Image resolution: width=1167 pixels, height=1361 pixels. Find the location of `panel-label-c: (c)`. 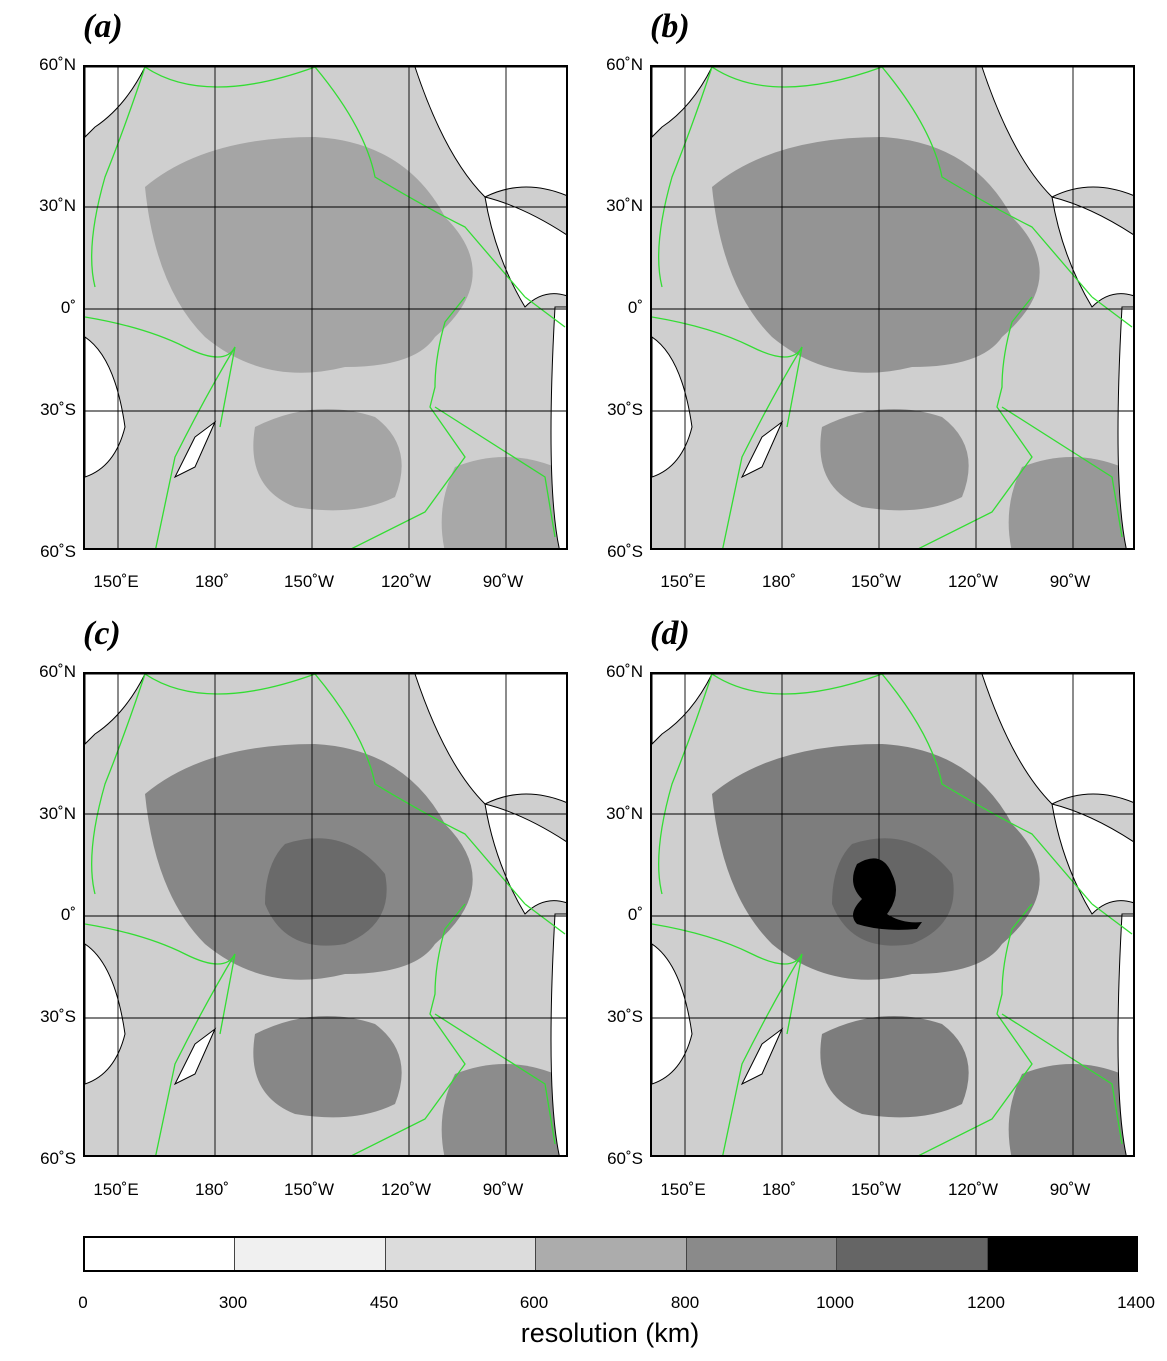

panel-label-c: (c) is located at coordinates (102, 633).